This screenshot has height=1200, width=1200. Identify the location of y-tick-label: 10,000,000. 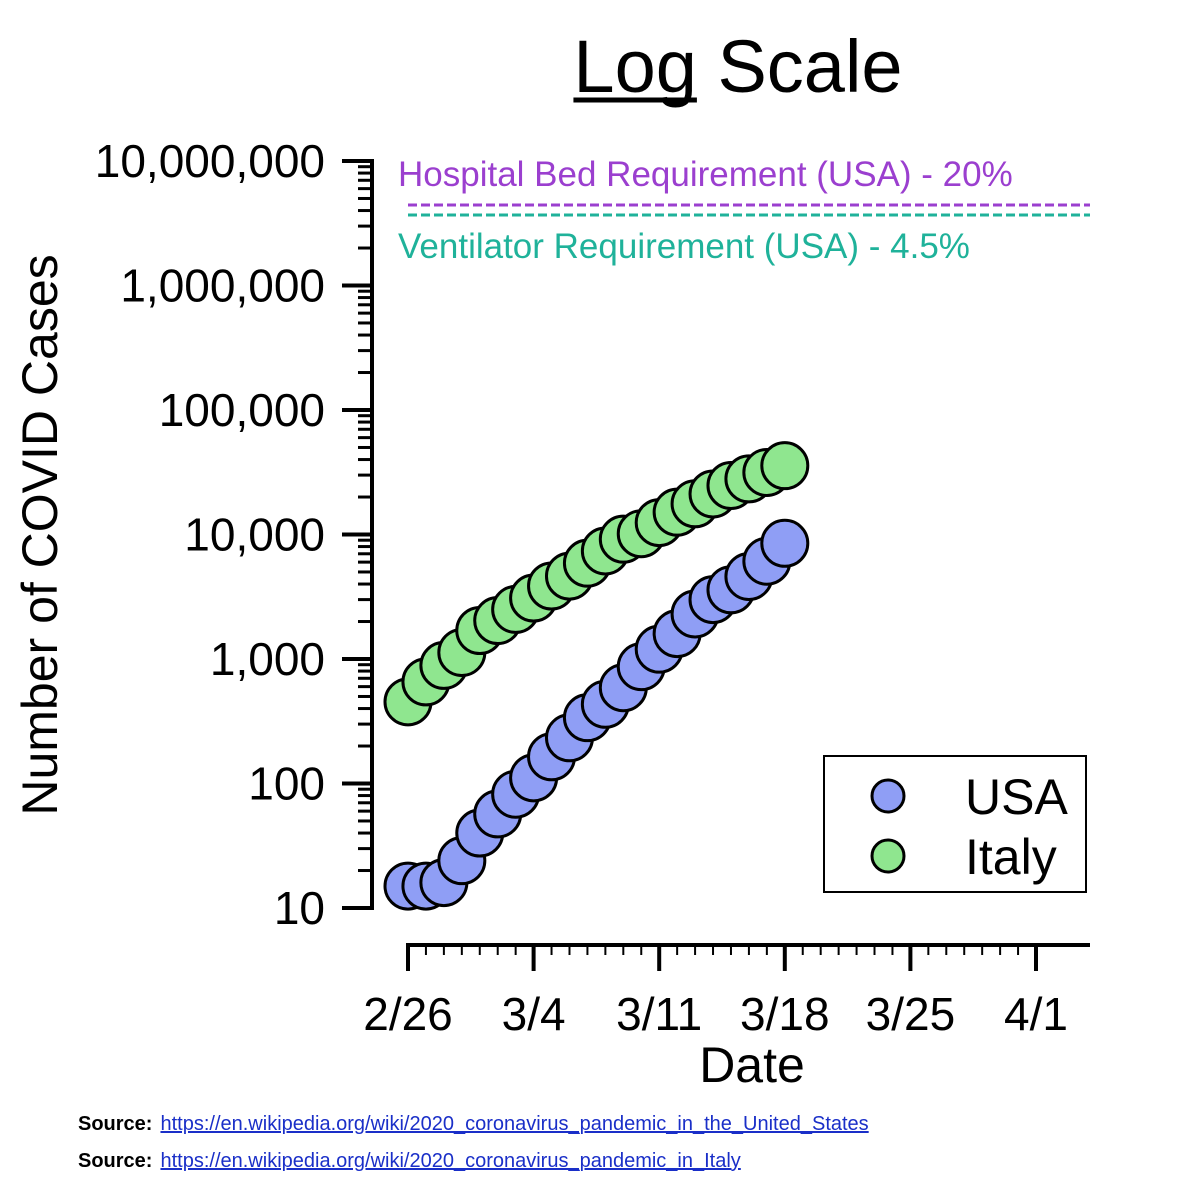
(210, 161).